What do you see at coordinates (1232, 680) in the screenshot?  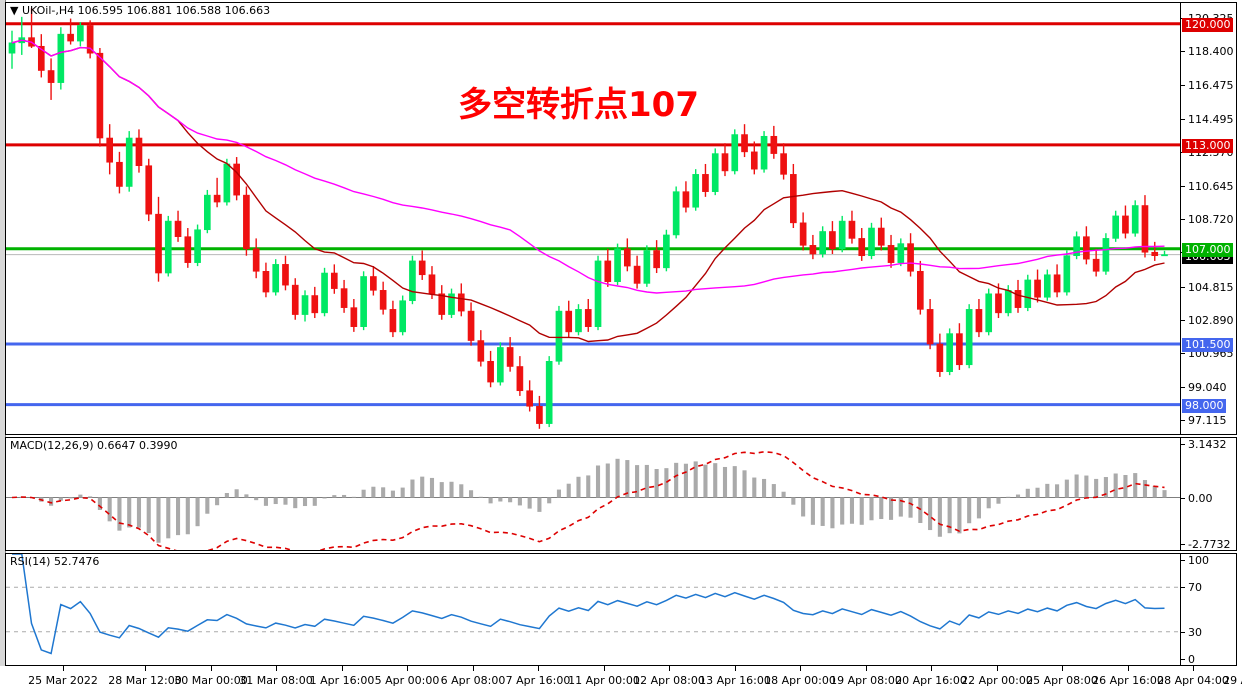 I see `time-label: 29 Apr 12:00` at bounding box center [1232, 680].